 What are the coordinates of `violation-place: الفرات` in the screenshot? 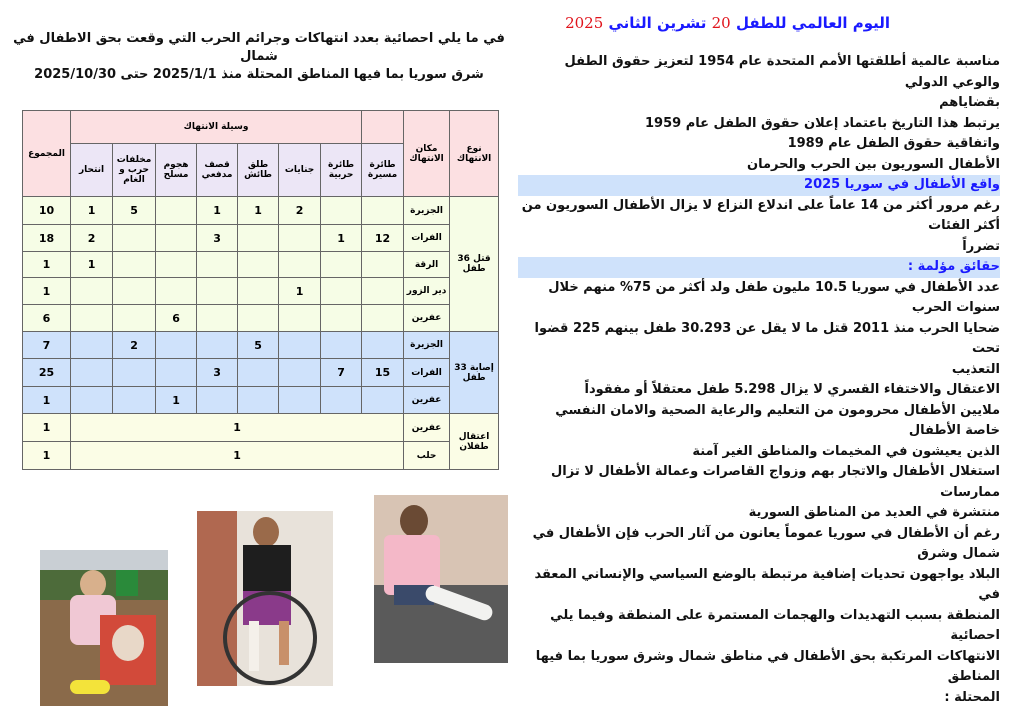 It's located at (427, 238).